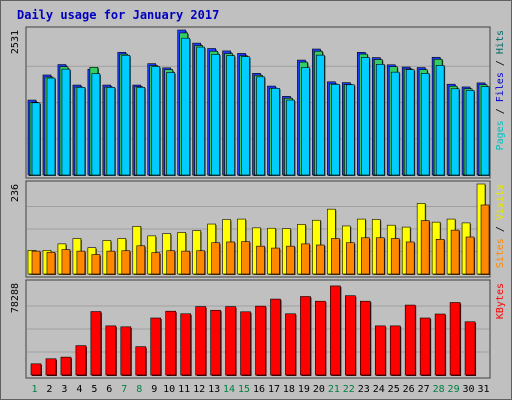  What do you see at coordinates (15, 298) in the screenshot?
I see `panel-bottom-max-label: 78288` at bounding box center [15, 298].